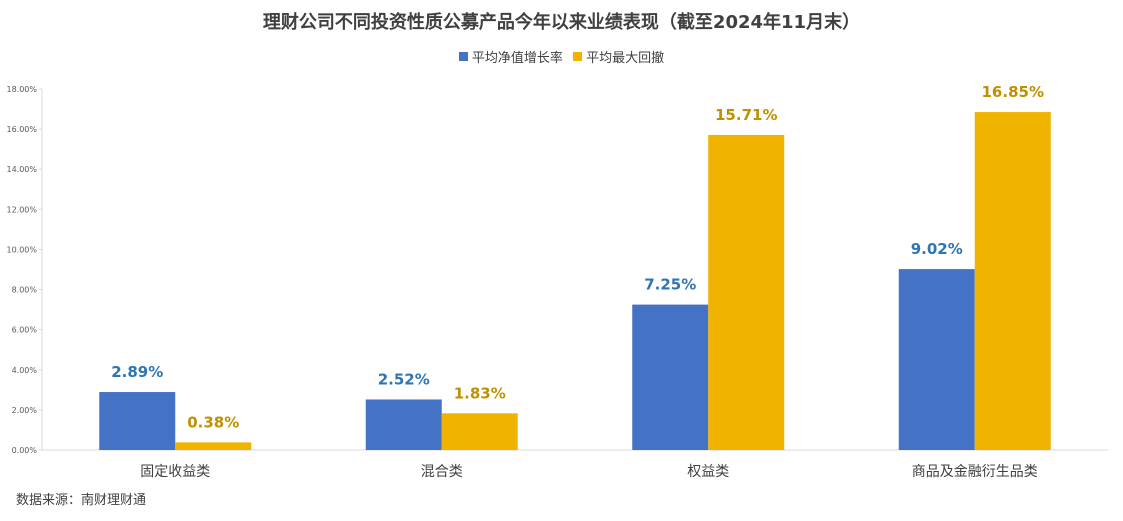 This screenshot has height=521, width=1123. Describe the element at coordinates (25, 290) in the screenshot. I see `y-tick-label: 8.00%` at that location.